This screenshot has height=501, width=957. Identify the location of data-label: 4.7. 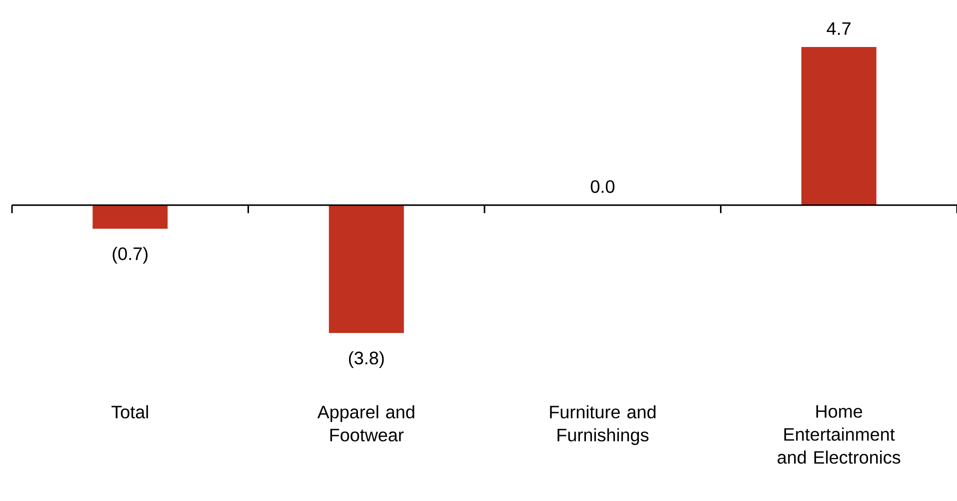
(838, 28).